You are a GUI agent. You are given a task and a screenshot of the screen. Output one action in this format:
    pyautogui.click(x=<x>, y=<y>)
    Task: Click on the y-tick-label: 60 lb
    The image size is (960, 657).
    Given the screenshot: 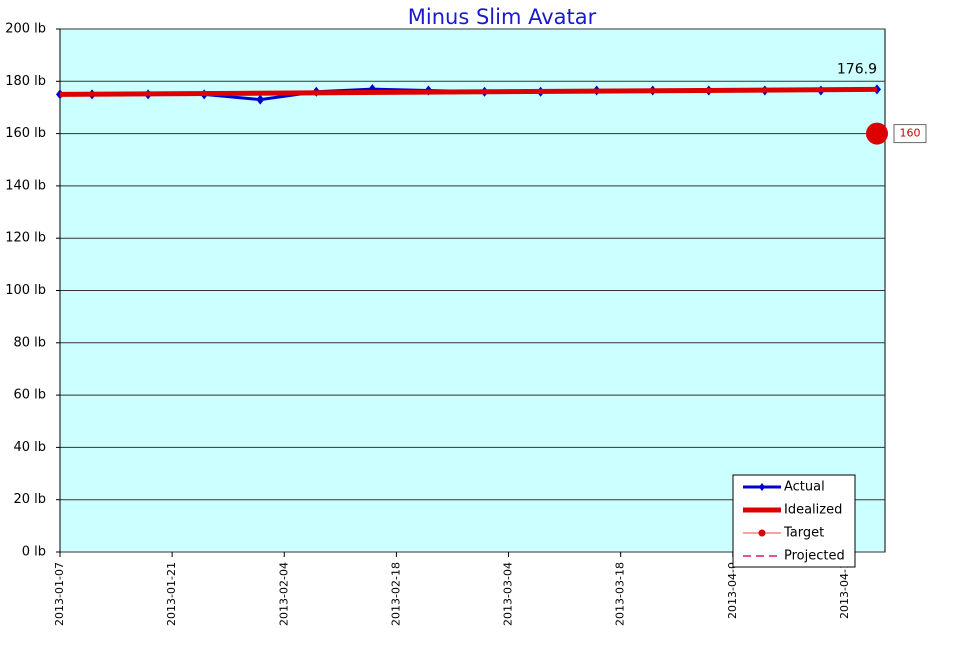 What is the action you would take?
    pyautogui.click(x=29, y=395)
    